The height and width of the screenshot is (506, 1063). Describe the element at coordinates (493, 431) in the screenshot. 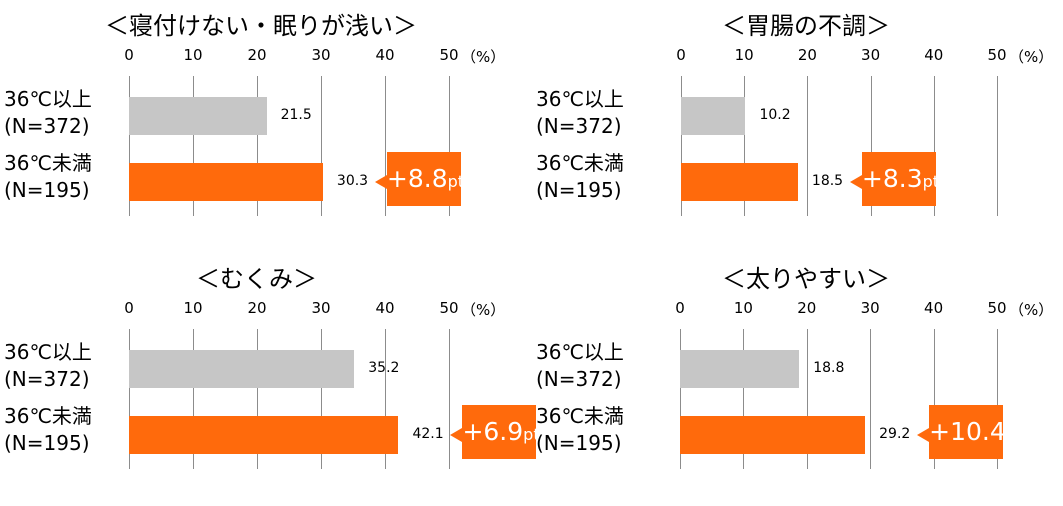

I see `difference-value: +6.9` at that location.